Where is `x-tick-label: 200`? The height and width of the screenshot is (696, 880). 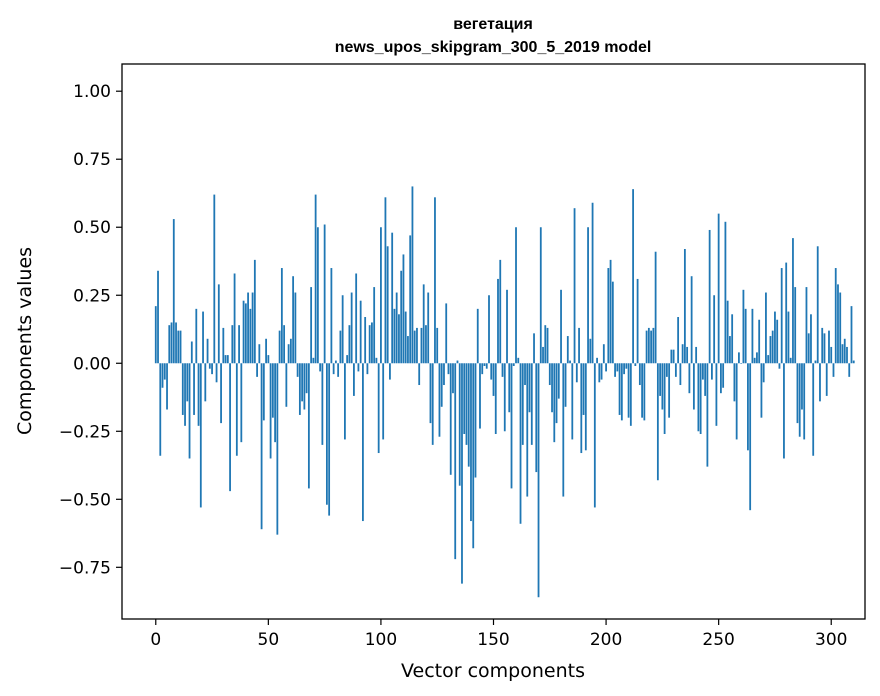
x-tick-label: 200 is located at coordinates (606, 640).